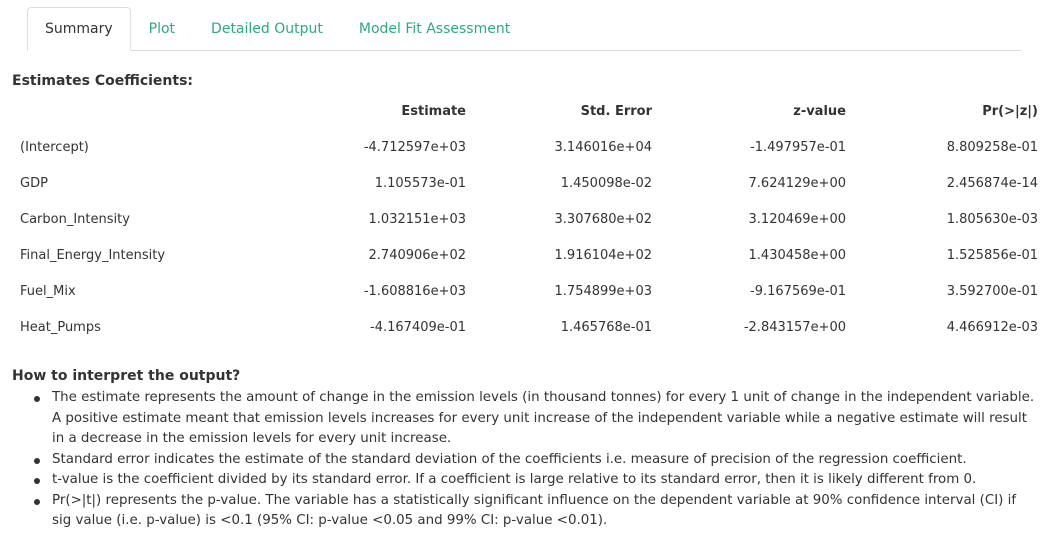  What do you see at coordinates (60, 327) in the screenshot?
I see `row-label: Heat_Pumps` at bounding box center [60, 327].